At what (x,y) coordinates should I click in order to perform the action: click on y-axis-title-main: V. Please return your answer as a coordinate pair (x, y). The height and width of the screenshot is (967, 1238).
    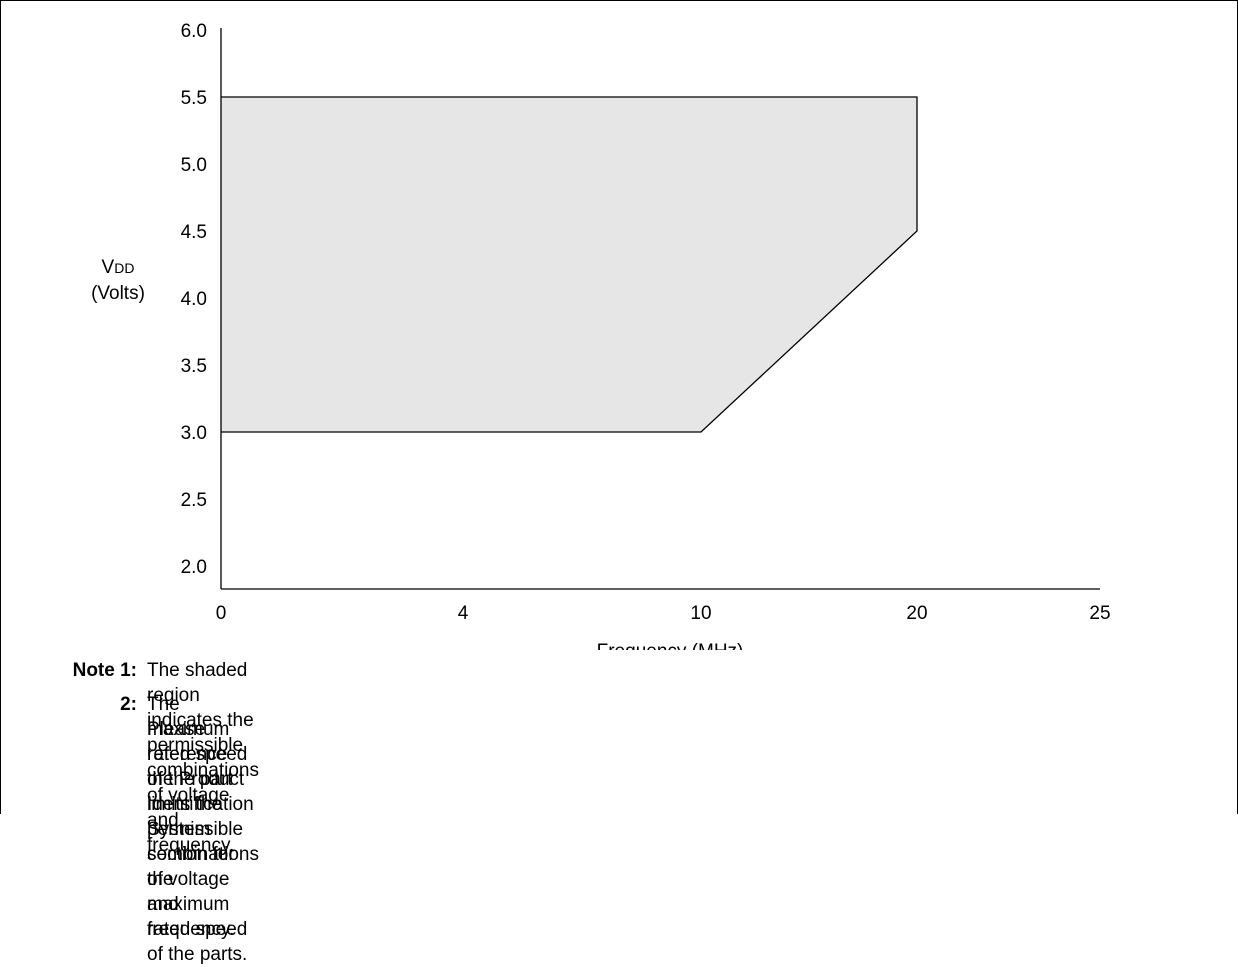
    Looking at the image, I should click on (108, 267).